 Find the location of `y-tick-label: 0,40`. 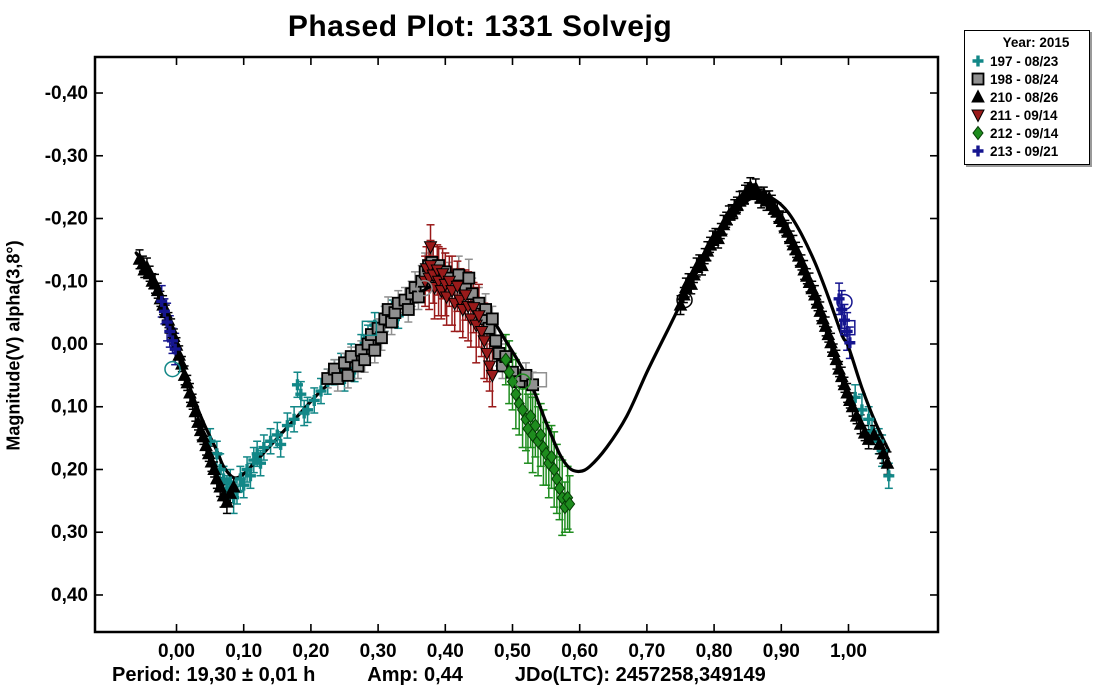

y-tick-label: 0,40 is located at coordinates (69, 595).